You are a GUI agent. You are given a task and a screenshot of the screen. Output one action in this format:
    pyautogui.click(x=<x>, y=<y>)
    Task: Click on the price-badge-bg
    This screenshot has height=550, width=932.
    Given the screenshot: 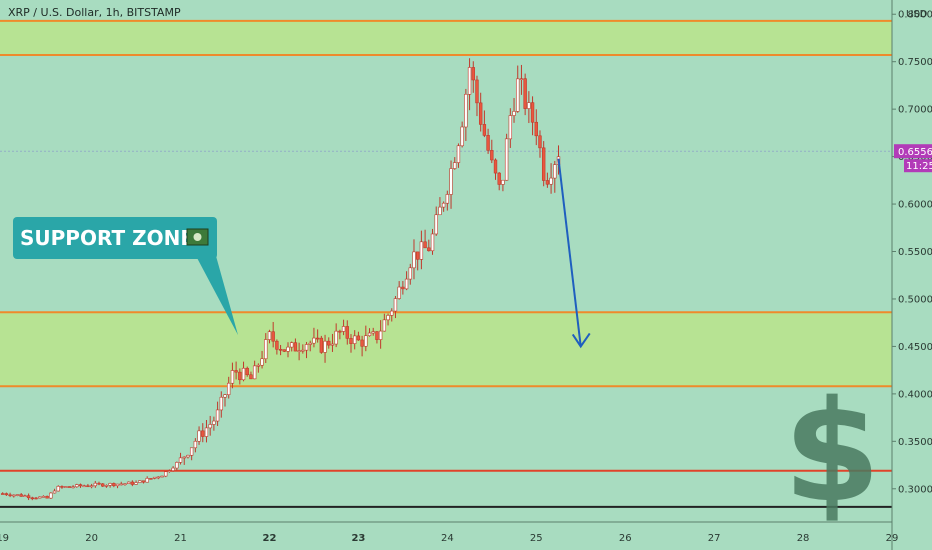 What is the action you would take?
    pyautogui.click(x=913, y=151)
    